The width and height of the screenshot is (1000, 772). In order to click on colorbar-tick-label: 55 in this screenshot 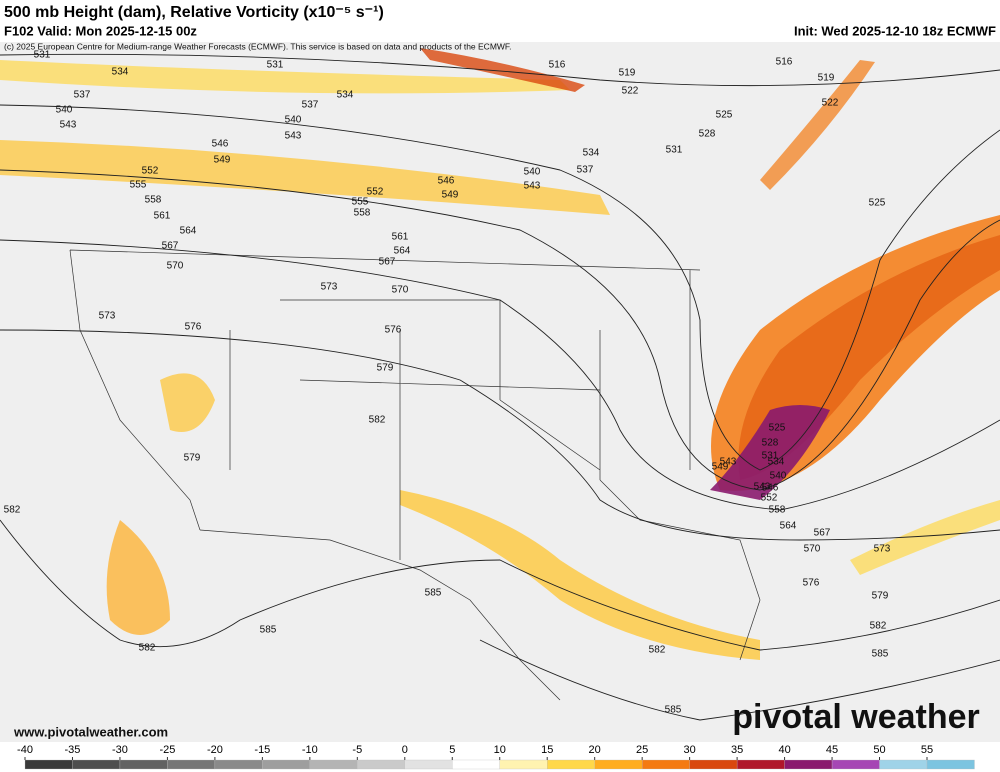, I will do `click(927, 750)`.